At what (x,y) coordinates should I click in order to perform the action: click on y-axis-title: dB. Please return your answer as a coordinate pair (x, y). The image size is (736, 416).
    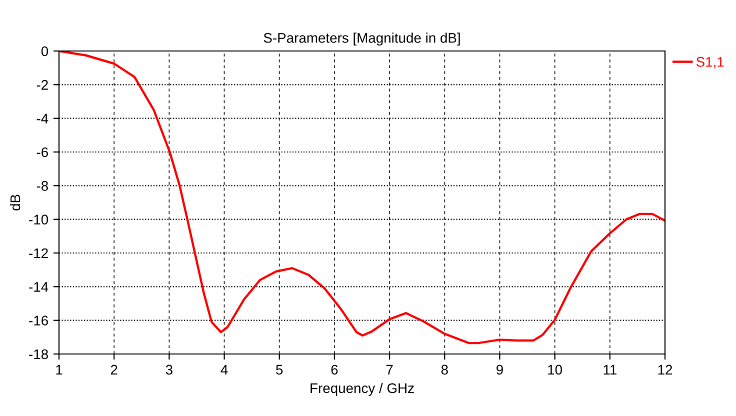
    Looking at the image, I should click on (15, 202).